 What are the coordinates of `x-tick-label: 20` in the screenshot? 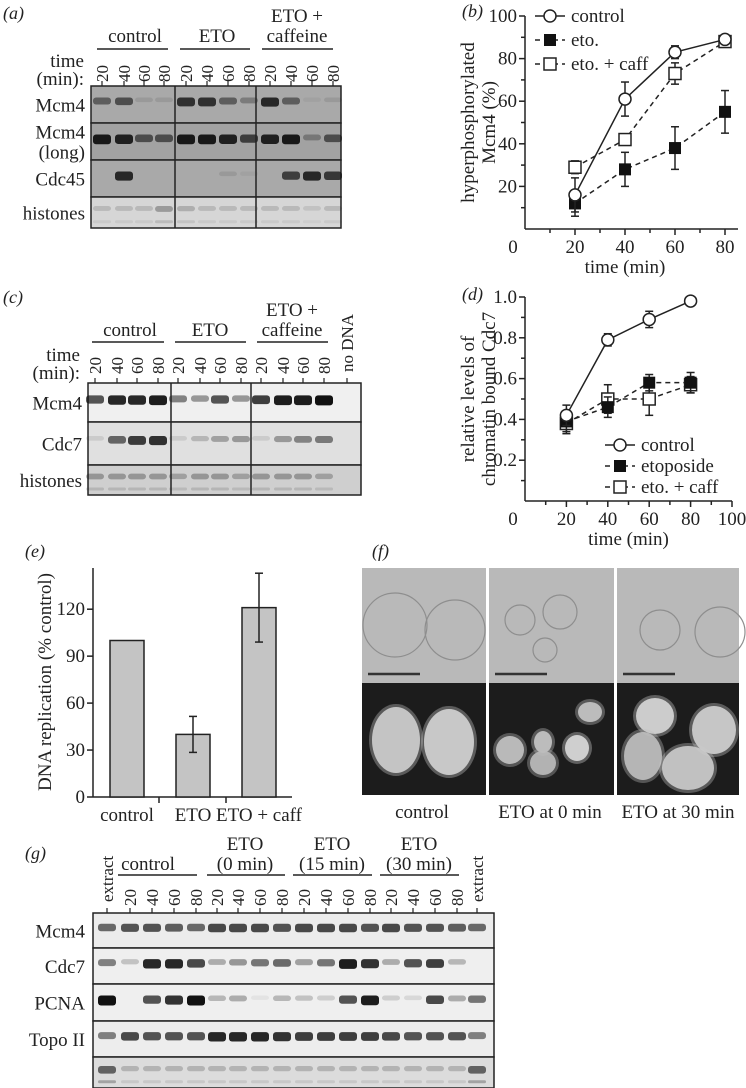 It's located at (575, 247).